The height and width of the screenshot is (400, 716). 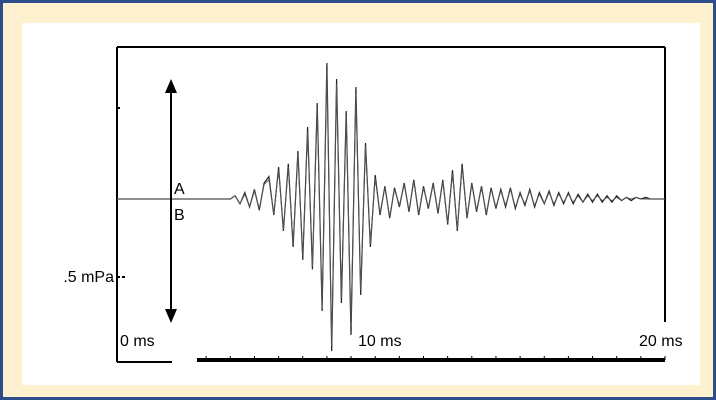 What do you see at coordinates (171, 316) in the screenshot?
I see `arrow-head-down` at bounding box center [171, 316].